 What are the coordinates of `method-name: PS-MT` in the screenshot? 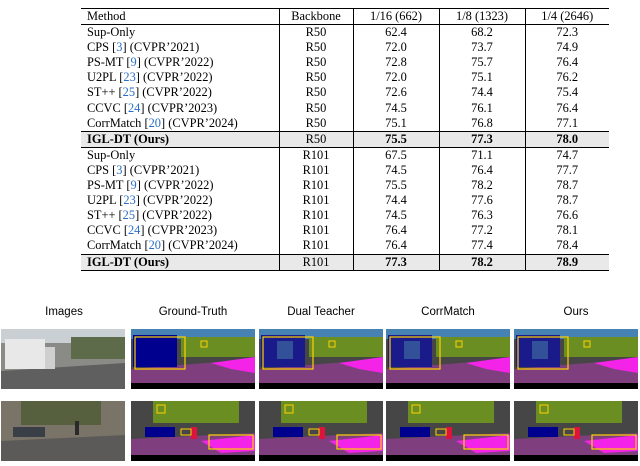 It's located at (105, 62).